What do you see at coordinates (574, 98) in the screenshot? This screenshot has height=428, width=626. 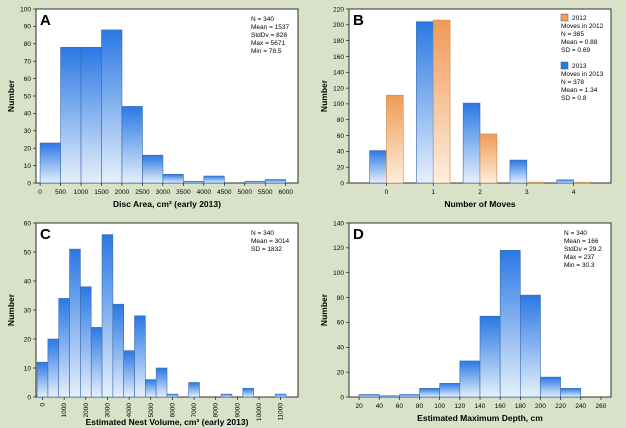 I see `legend-stat-line: SD = 0.8` at bounding box center [574, 98].